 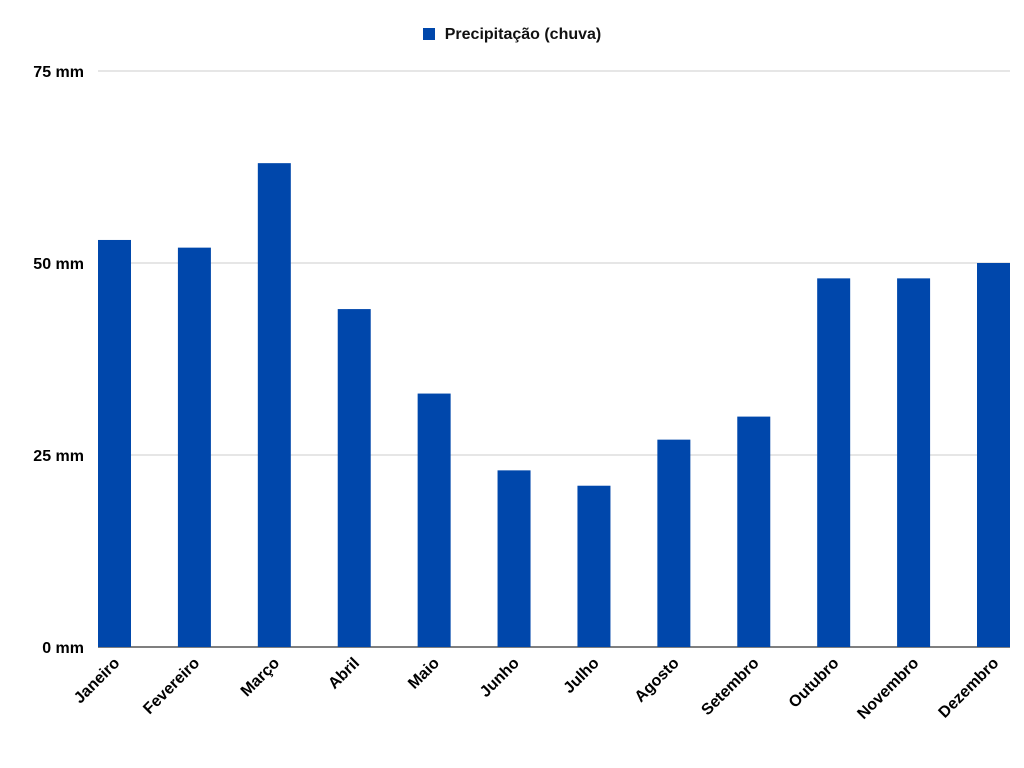 I want to click on x-tick-label: Novembro, so click(x=888, y=689).